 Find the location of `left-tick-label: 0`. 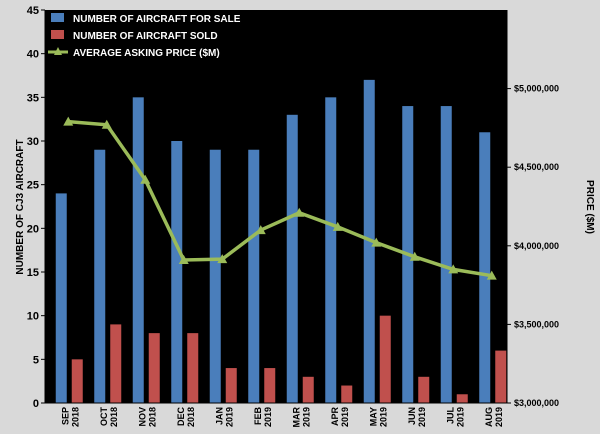

left-tick-label: 0 is located at coordinates (36, 404).